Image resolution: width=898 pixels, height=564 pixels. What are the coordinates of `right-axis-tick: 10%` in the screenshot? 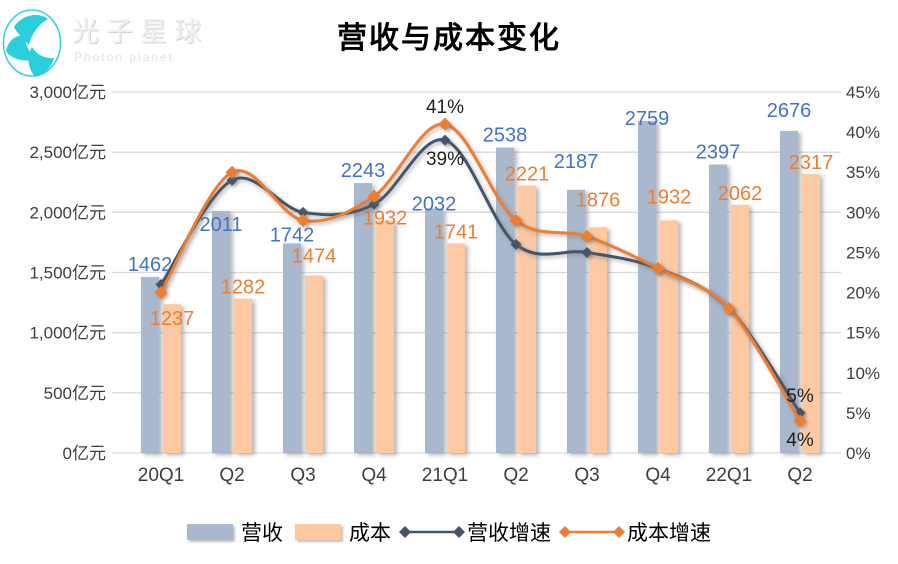 It's located at (863, 373).